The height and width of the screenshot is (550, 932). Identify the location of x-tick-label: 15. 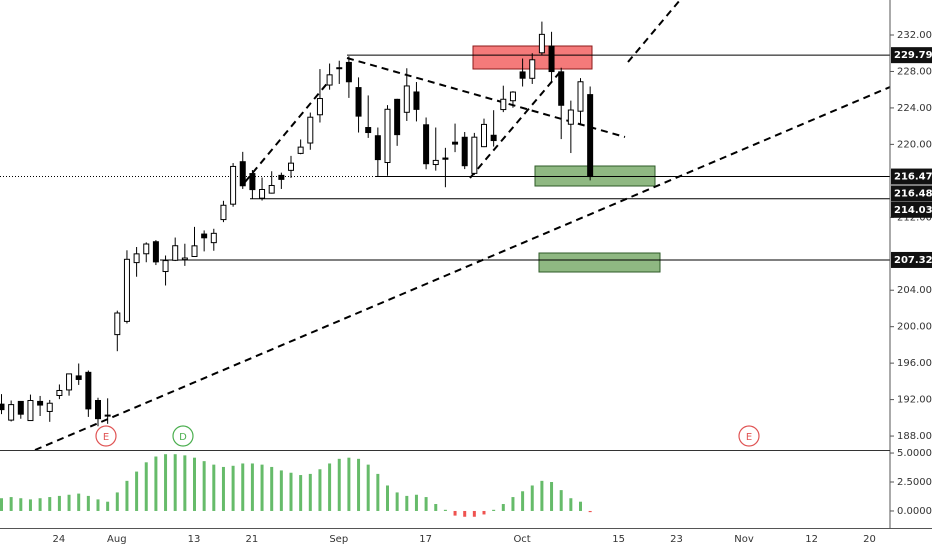
(618, 539).